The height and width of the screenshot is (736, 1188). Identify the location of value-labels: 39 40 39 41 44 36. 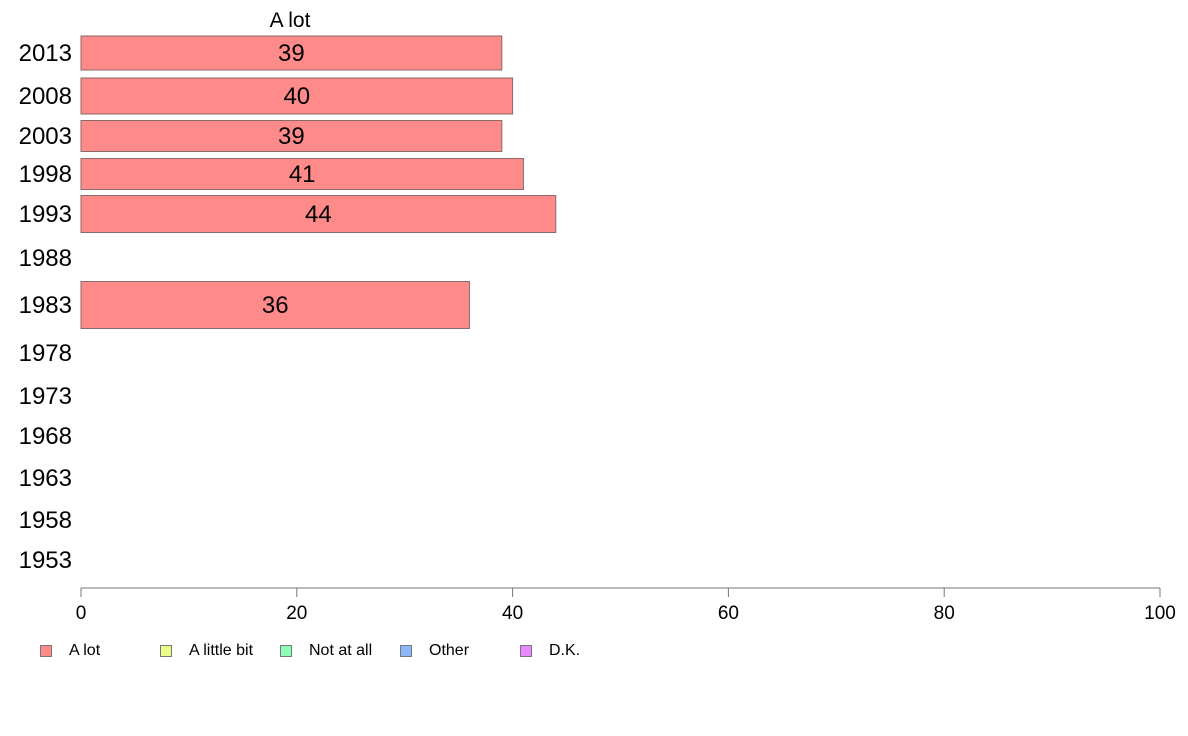
(297, 179).